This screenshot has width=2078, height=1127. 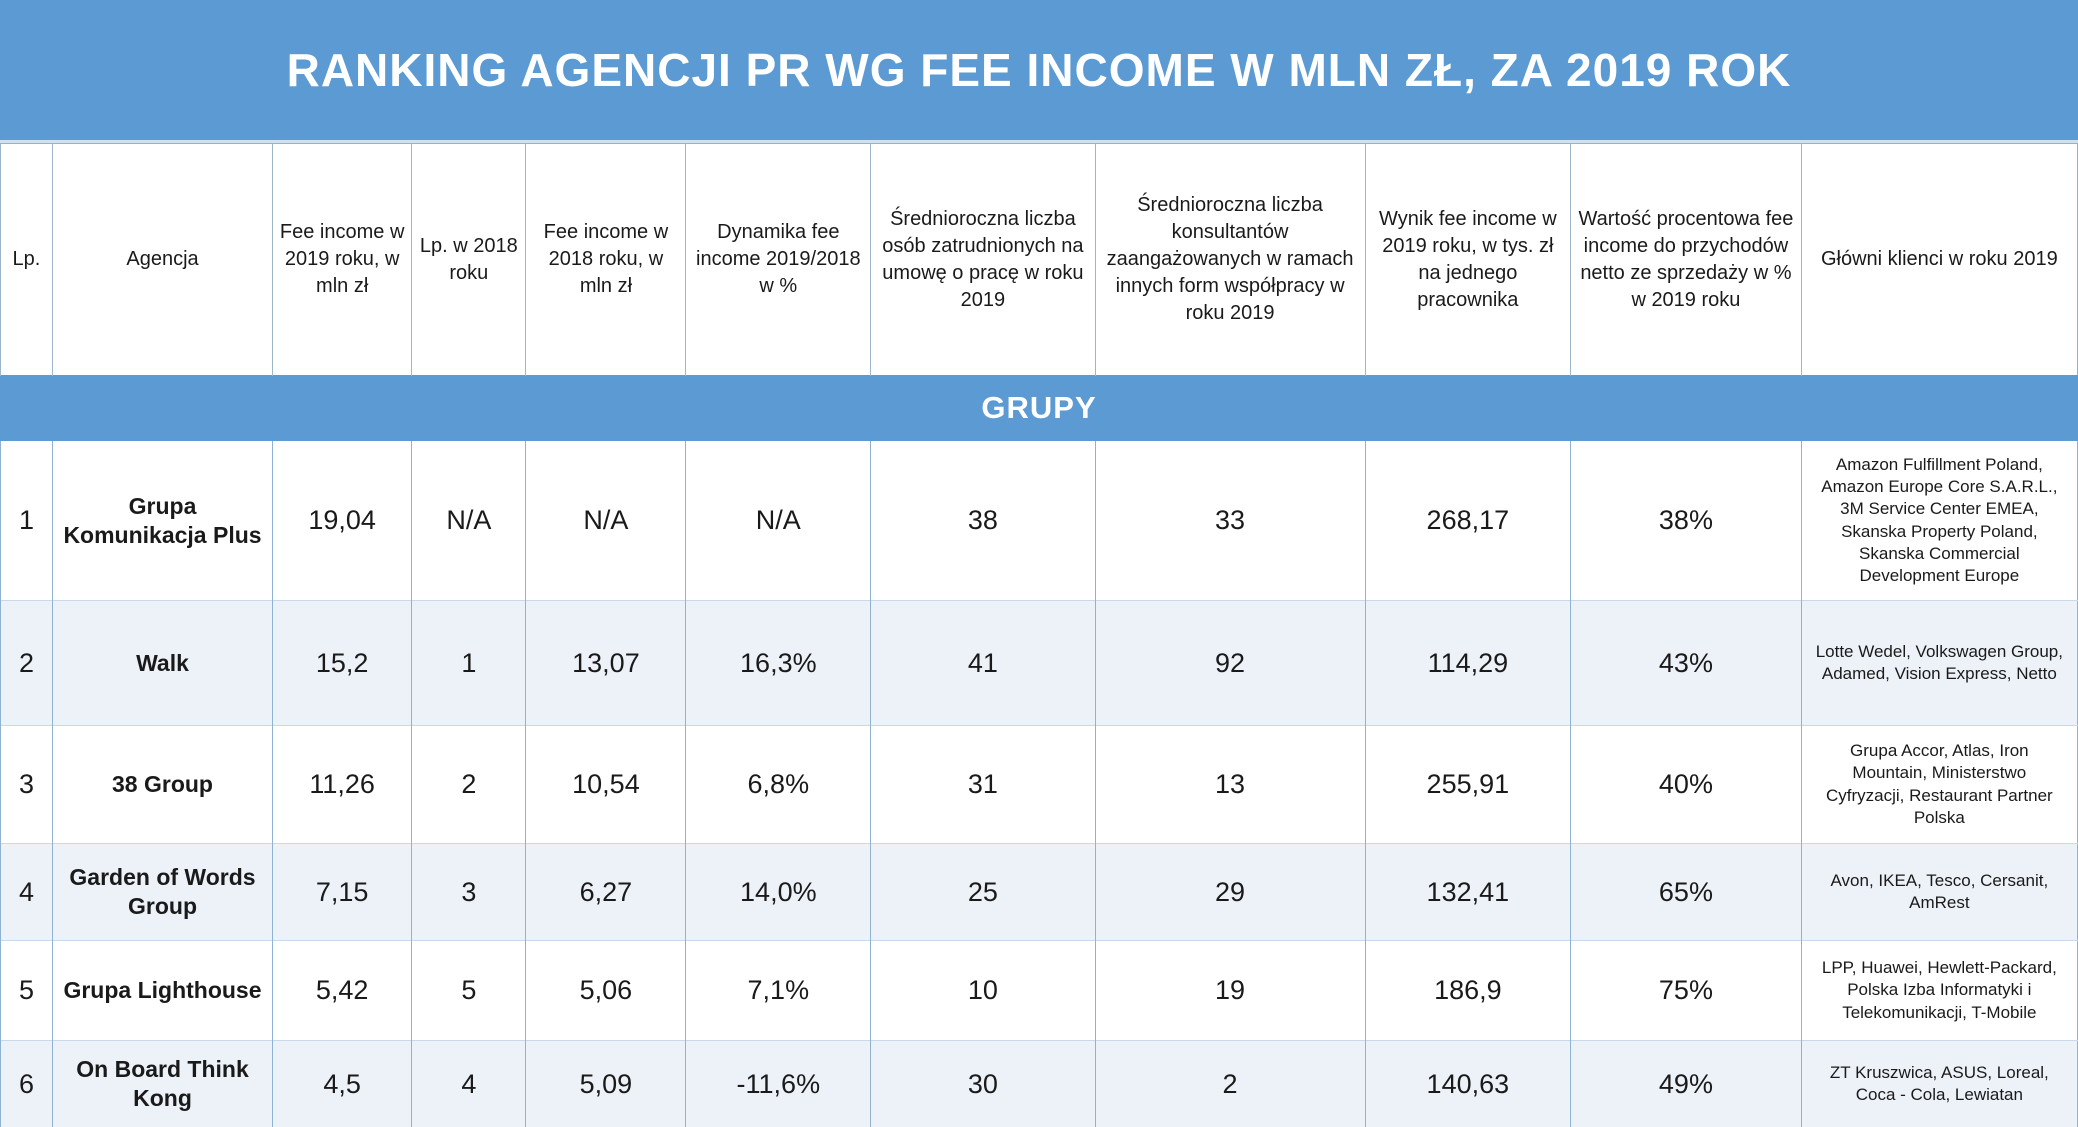 I want to click on rank-2018-cell: N/A, so click(x=468, y=520).